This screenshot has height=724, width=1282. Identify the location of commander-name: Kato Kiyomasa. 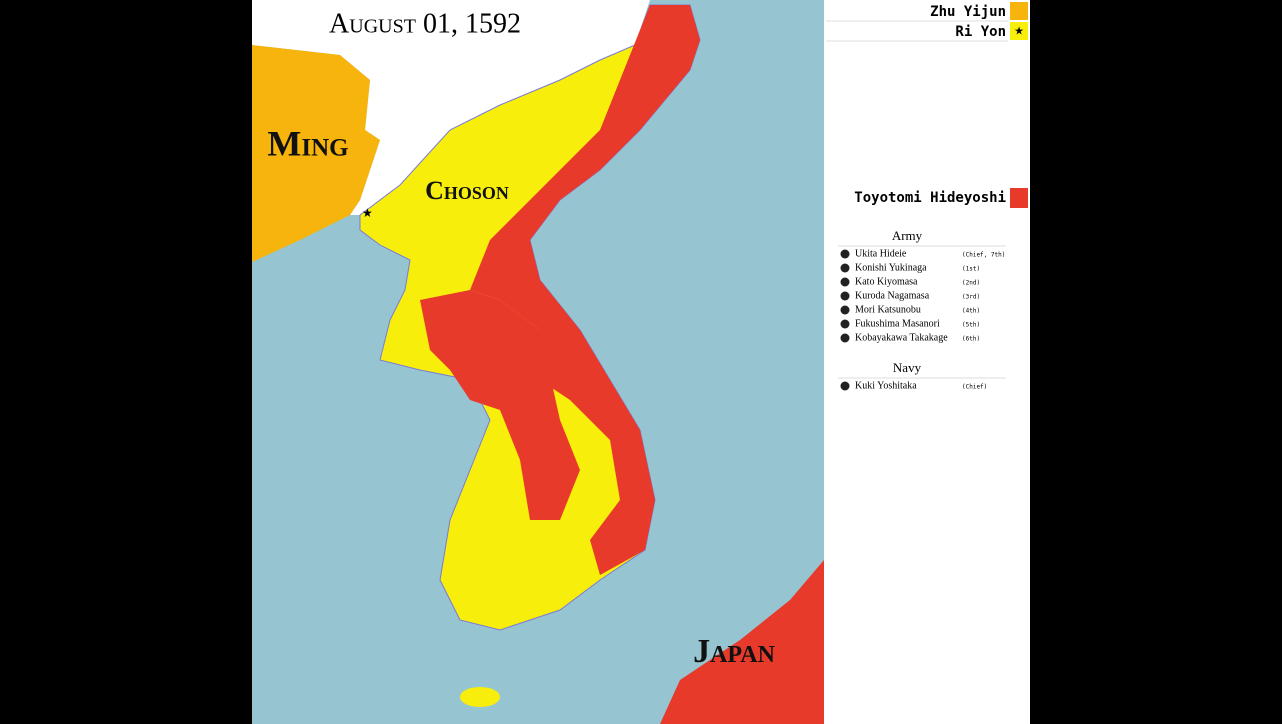
(886, 281).